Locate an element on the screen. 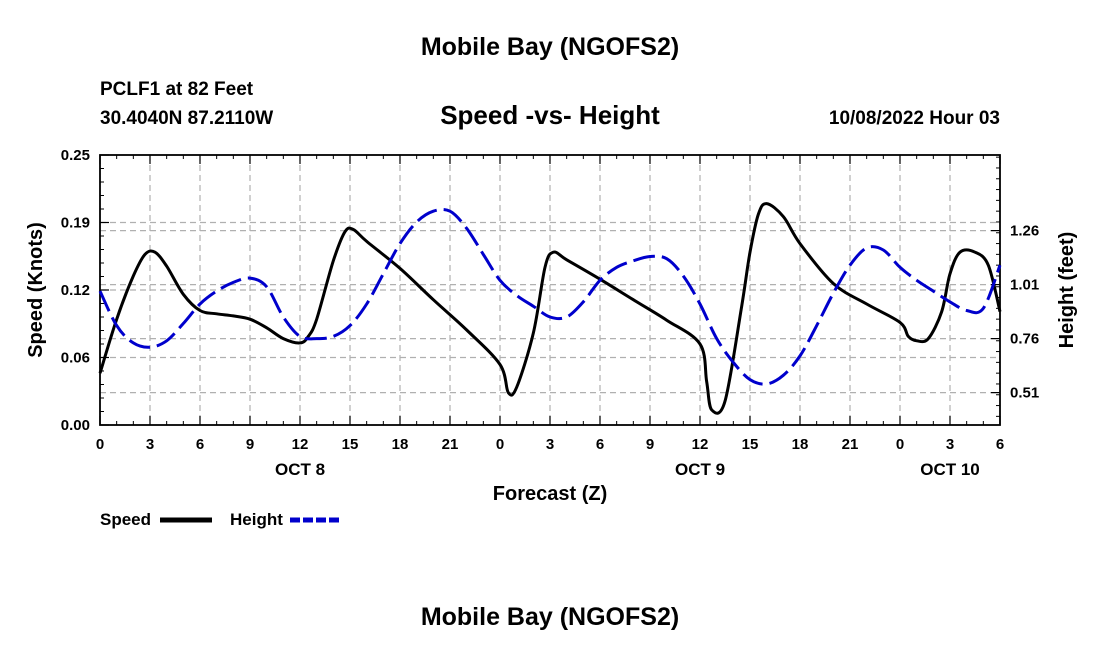 The height and width of the screenshot is (650, 1100). datetime-label: 10/08/2022 Hour 03 is located at coordinates (914, 118).